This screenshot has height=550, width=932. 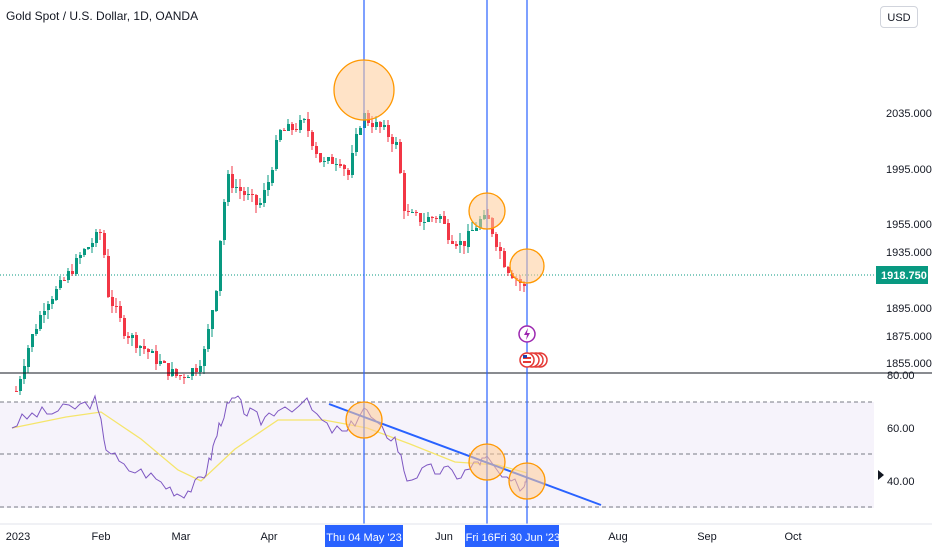 What do you see at coordinates (707, 537) in the screenshot?
I see `time-axis-tick: Sep` at bounding box center [707, 537].